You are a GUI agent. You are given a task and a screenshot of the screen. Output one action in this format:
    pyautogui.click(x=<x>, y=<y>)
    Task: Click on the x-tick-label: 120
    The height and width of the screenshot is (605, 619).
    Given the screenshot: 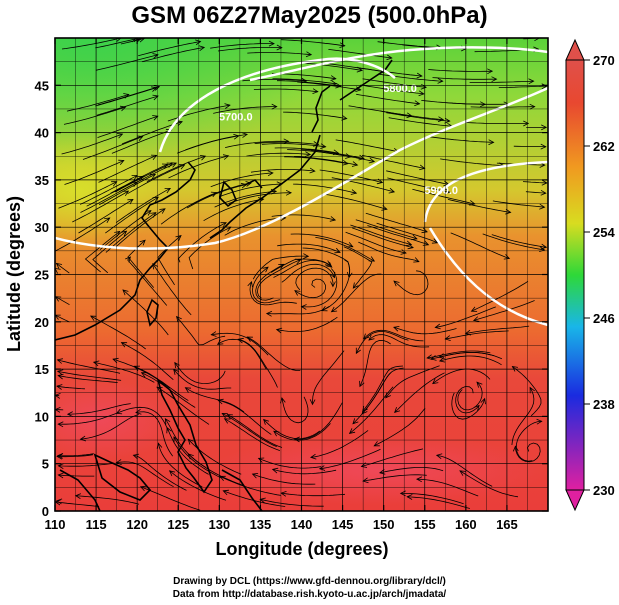 What is the action you would take?
    pyautogui.click(x=137, y=524)
    